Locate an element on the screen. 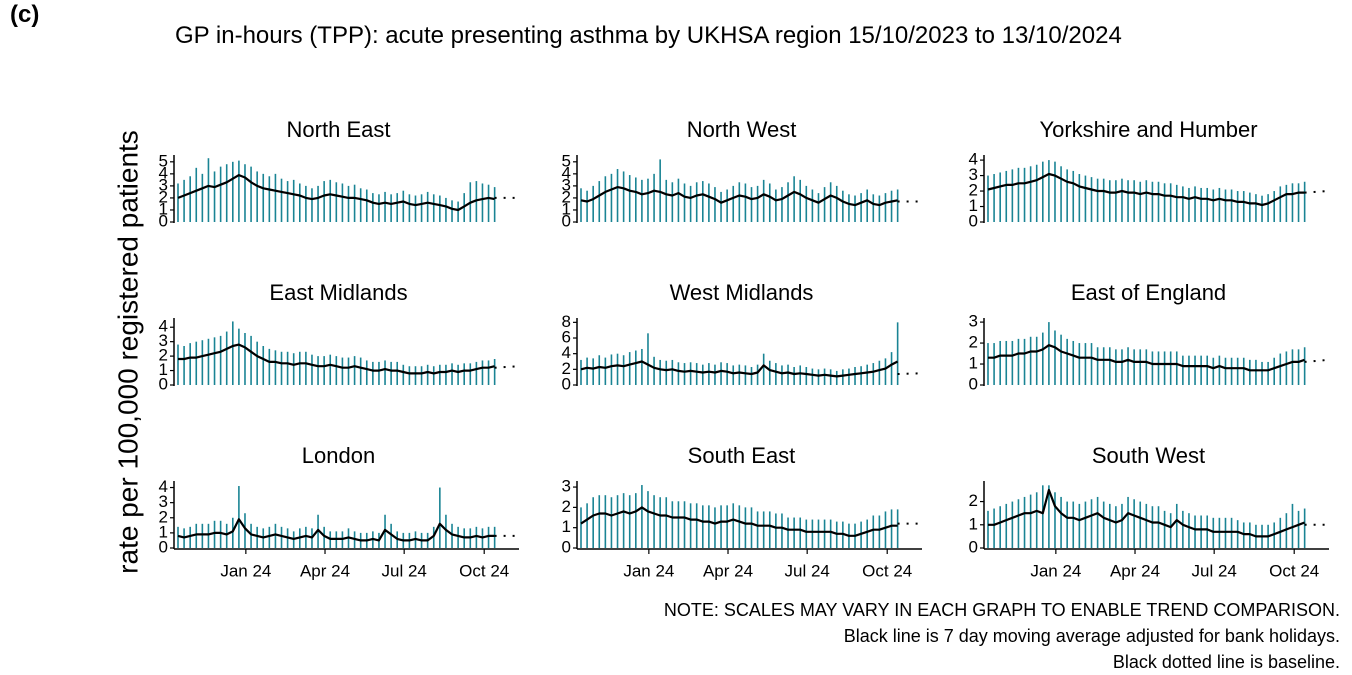 This screenshot has width=1352, height=675. panel-title: South East is located at coordinates (742, 455).